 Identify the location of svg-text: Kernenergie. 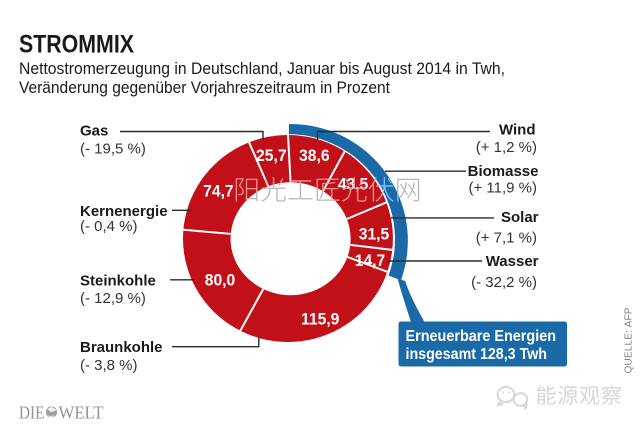
(124, 211).